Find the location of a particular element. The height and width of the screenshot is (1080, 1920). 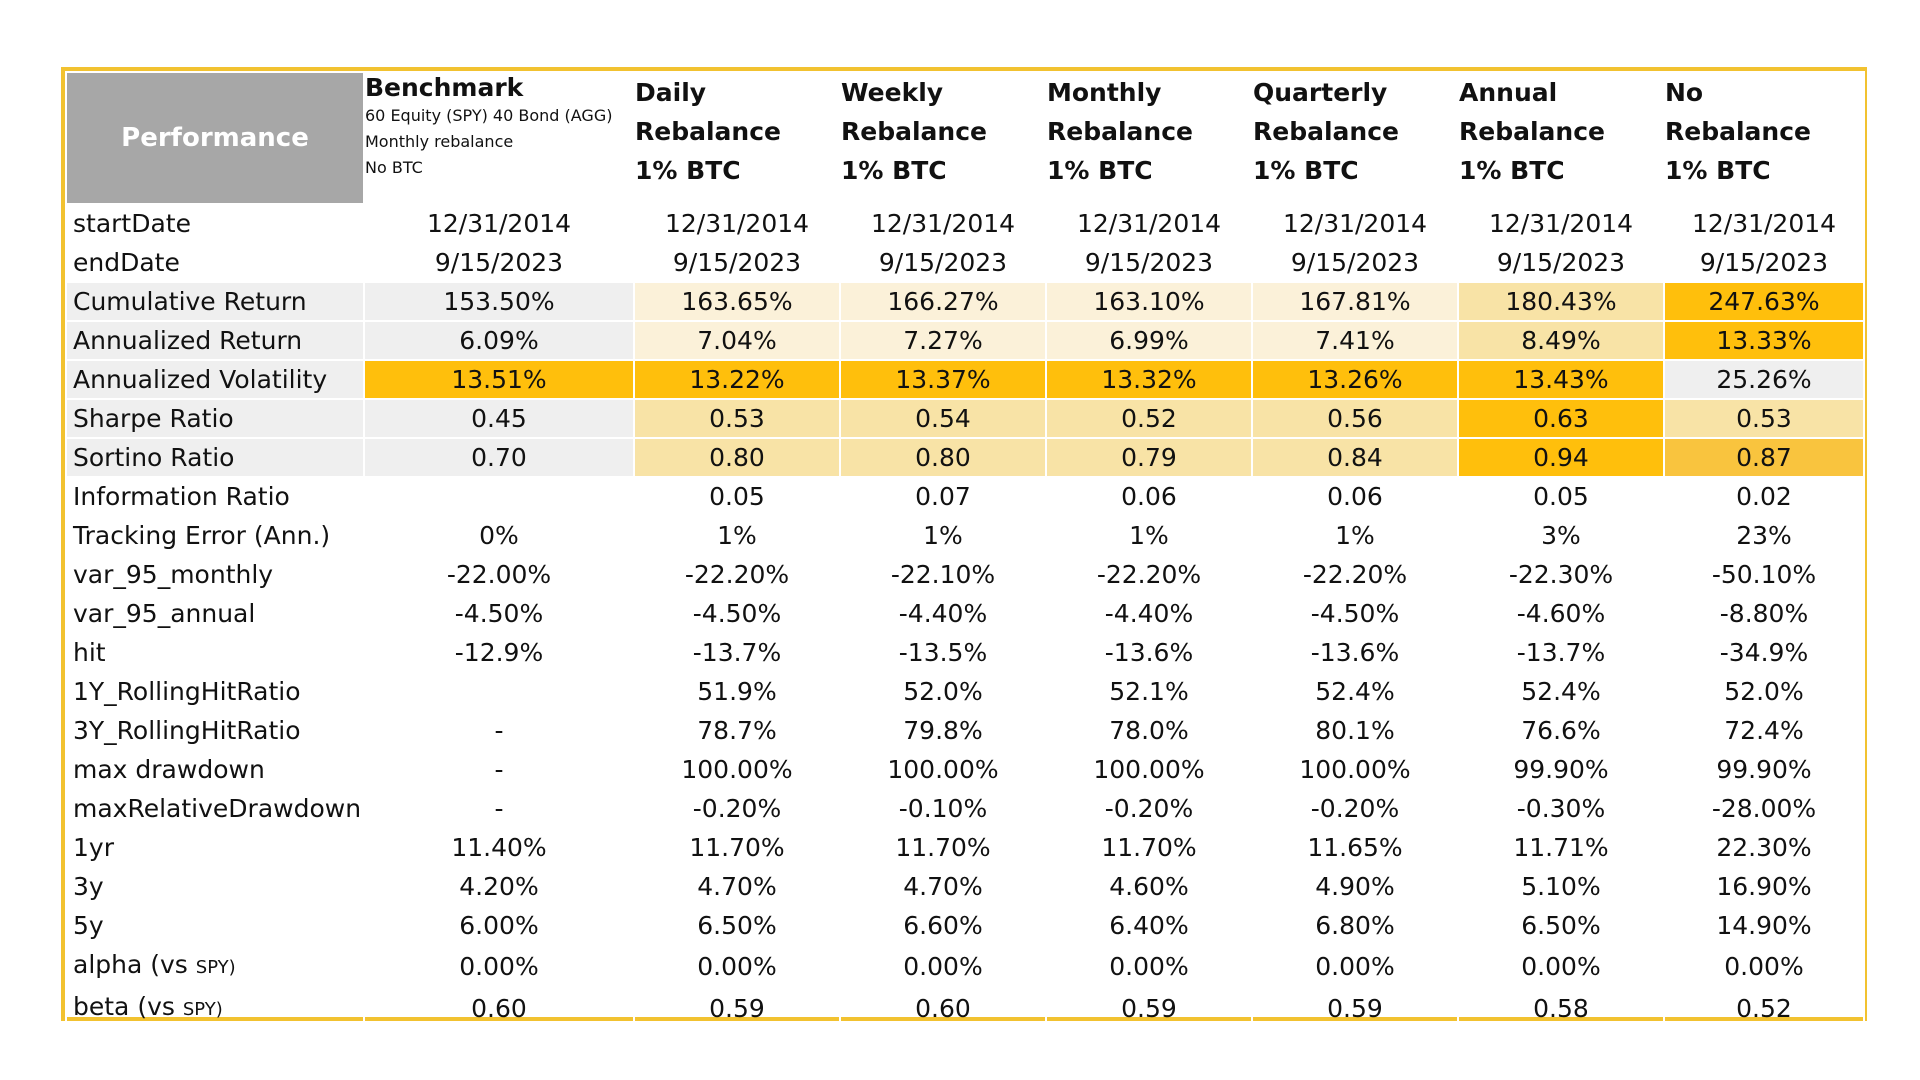

strategy-header-annual: Annual Rebalance 1% BTC is located at coordinates (1561, 138).